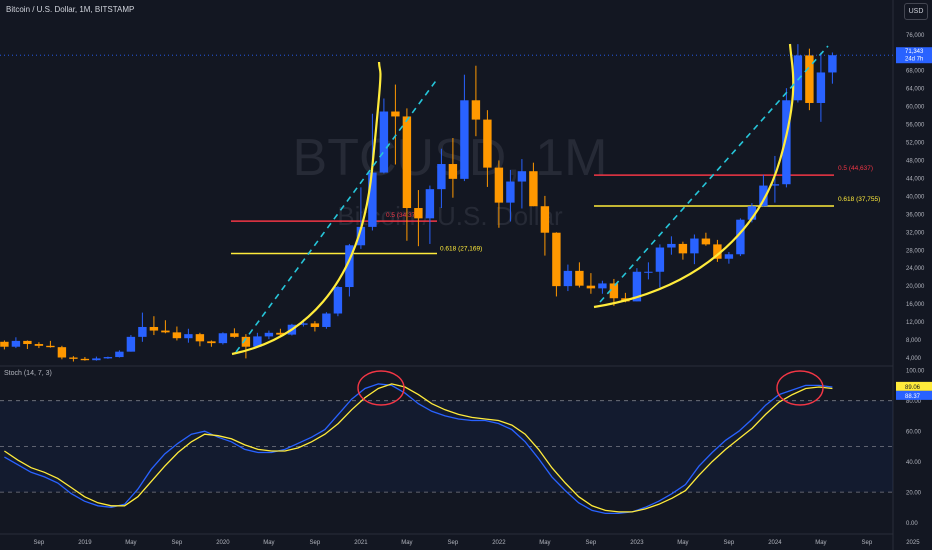 This screenshot has width=932, height=550. What do you see at coordinates (915, 36) in the screenshot?
I see `price-tick-label: 76,000` at bounding box center [915, 36].